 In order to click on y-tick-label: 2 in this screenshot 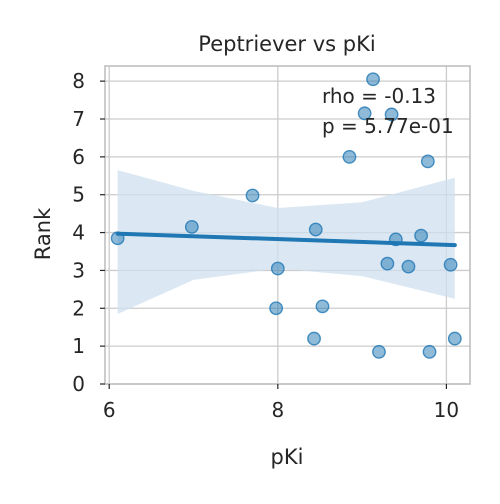, I will do `click(78, 308)`.